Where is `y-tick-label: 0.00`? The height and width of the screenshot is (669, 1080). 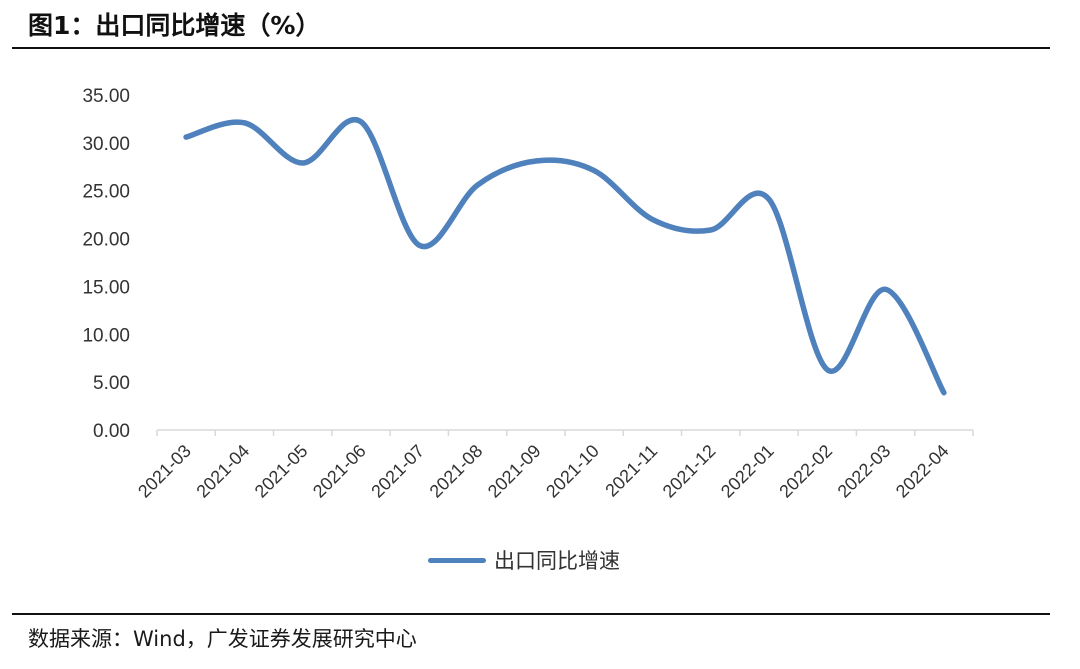
y-tick-label: 0.00 is located at coordinates (111, 431).